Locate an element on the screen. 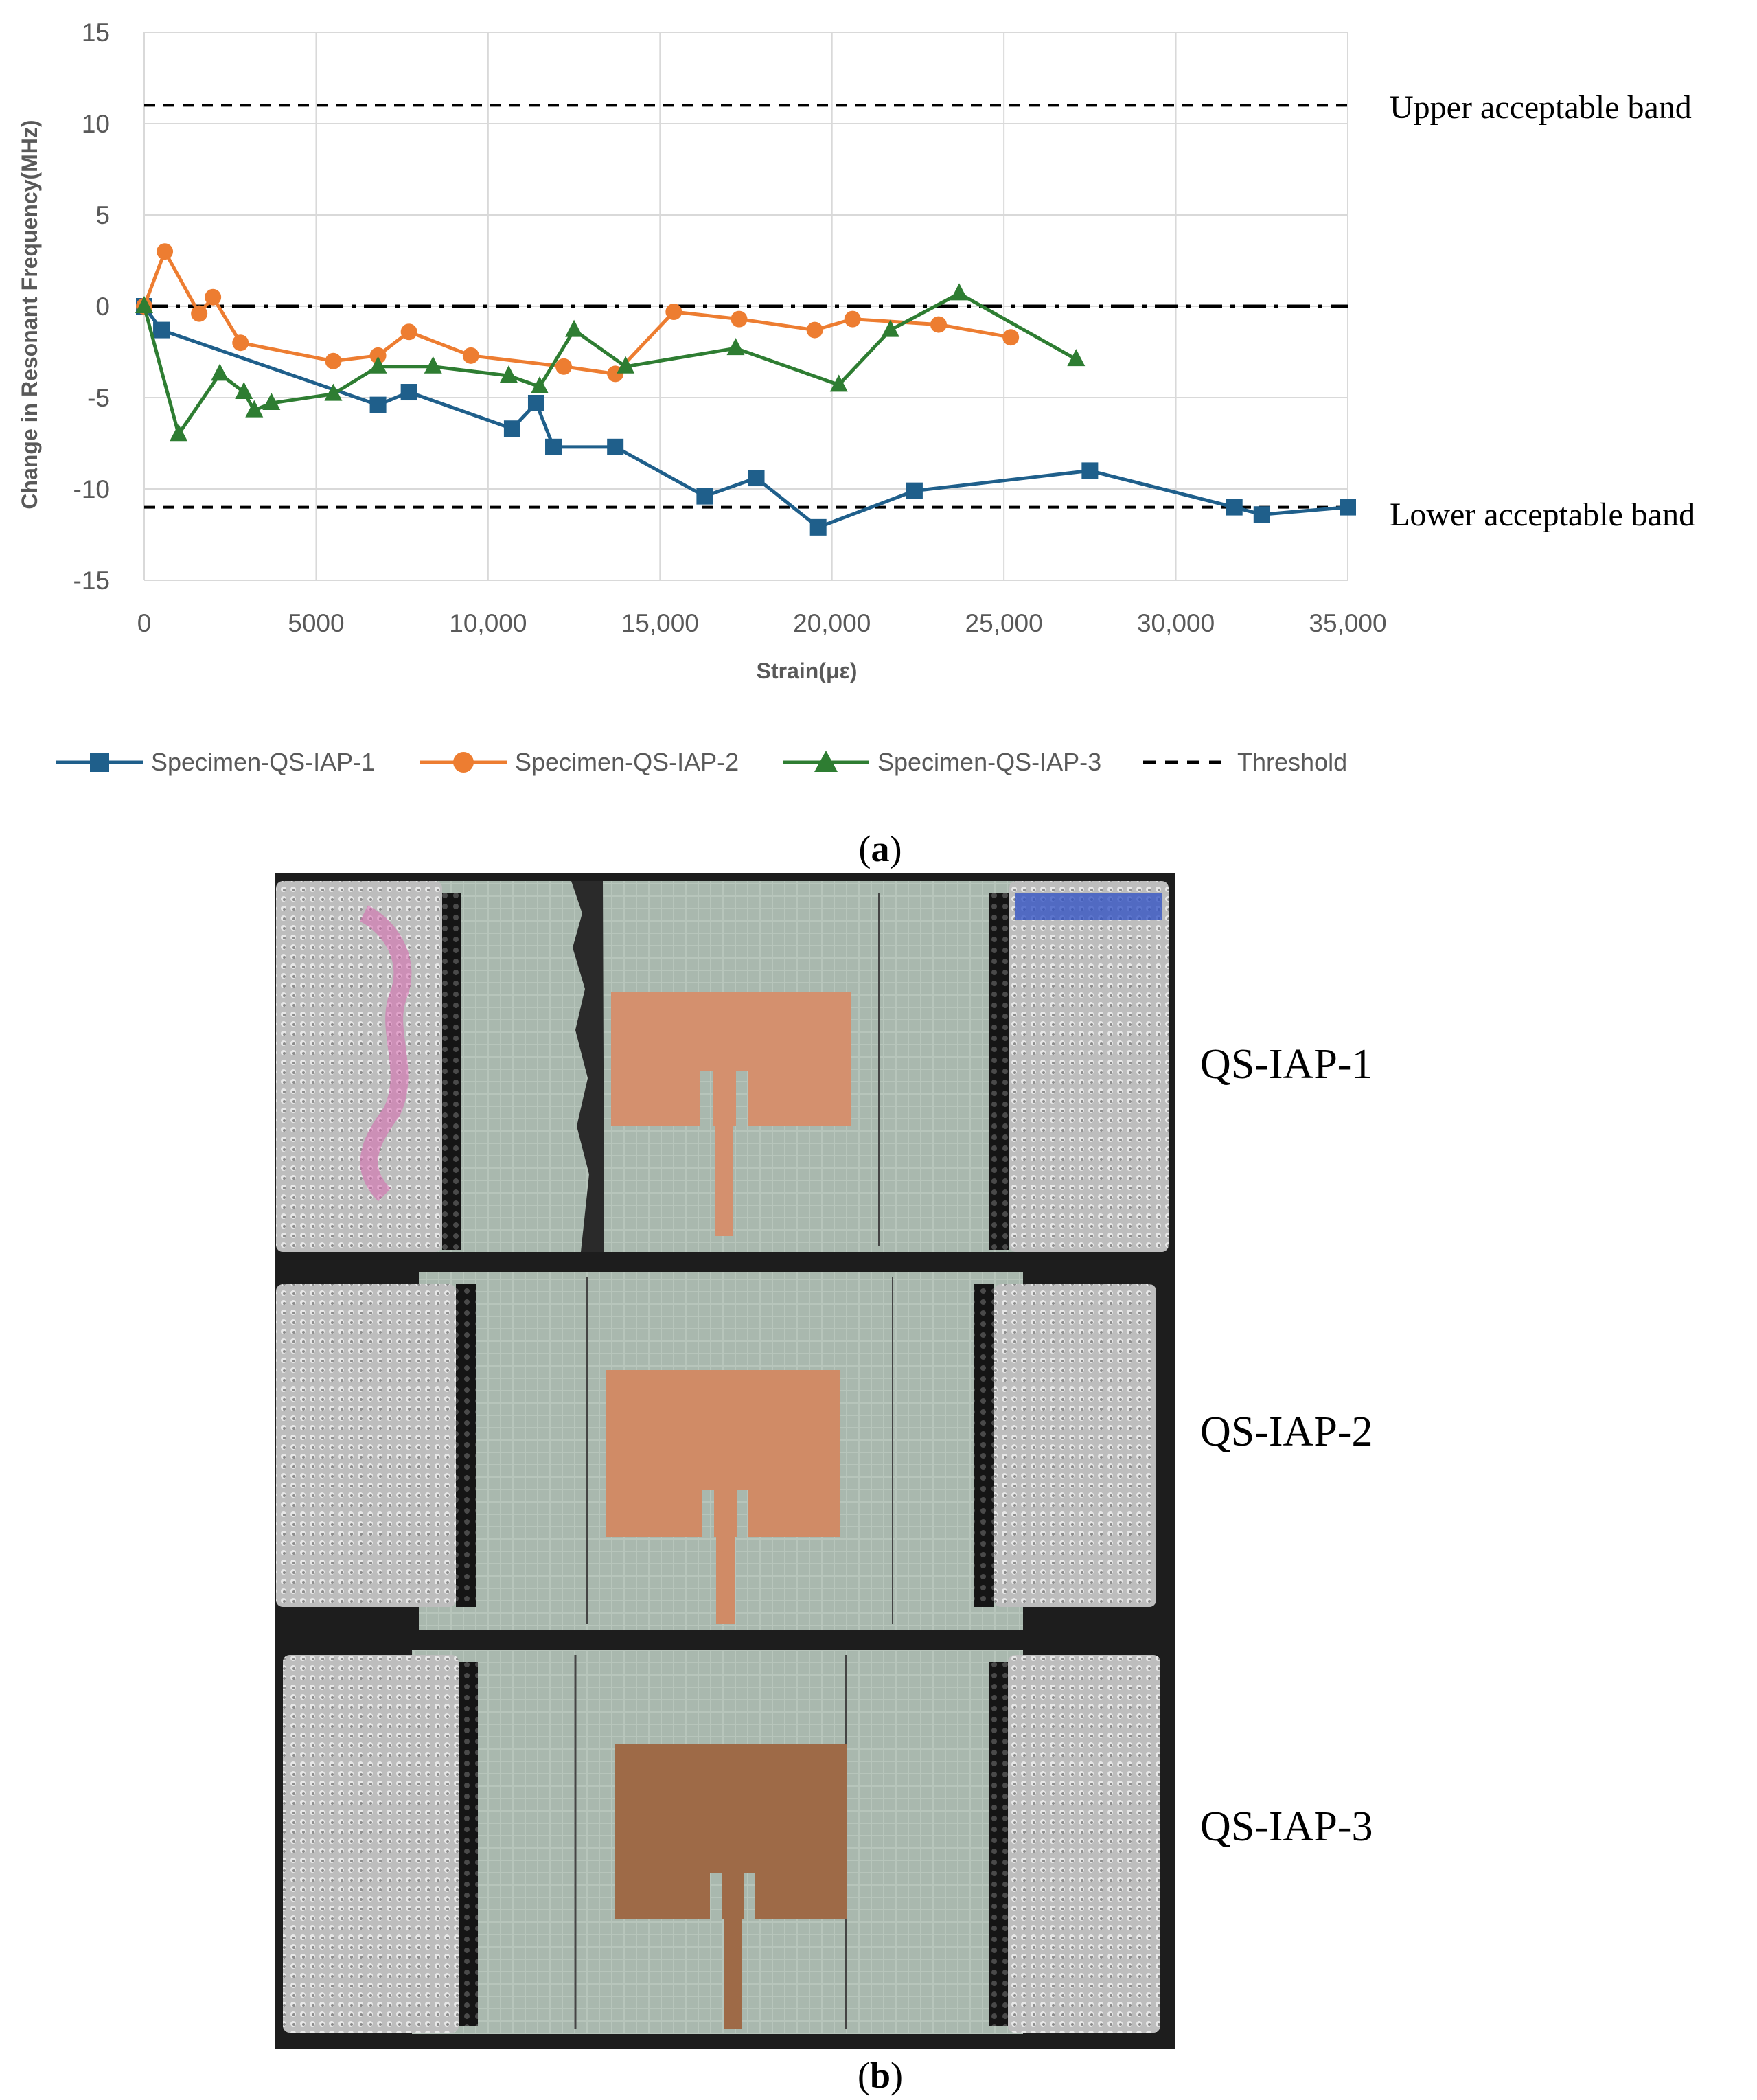 The height and width of the screenshot is (2100, 1757). x-tick-label: 30,000 is located at coordinates (1176, 623).